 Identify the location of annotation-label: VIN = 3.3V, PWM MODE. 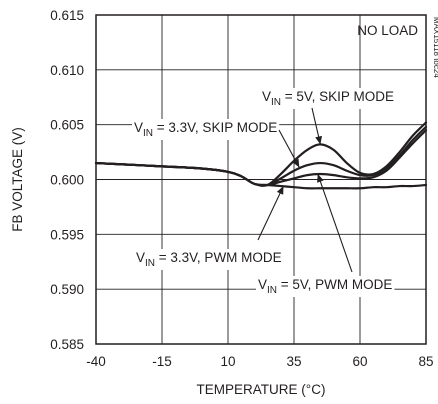
(209, 259).